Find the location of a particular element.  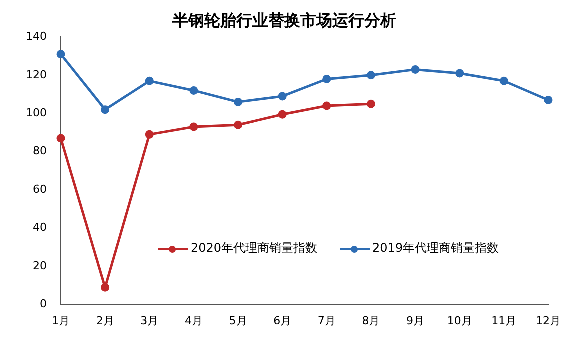

x-tick-label: 4月 is located at coordinates (193, 321).